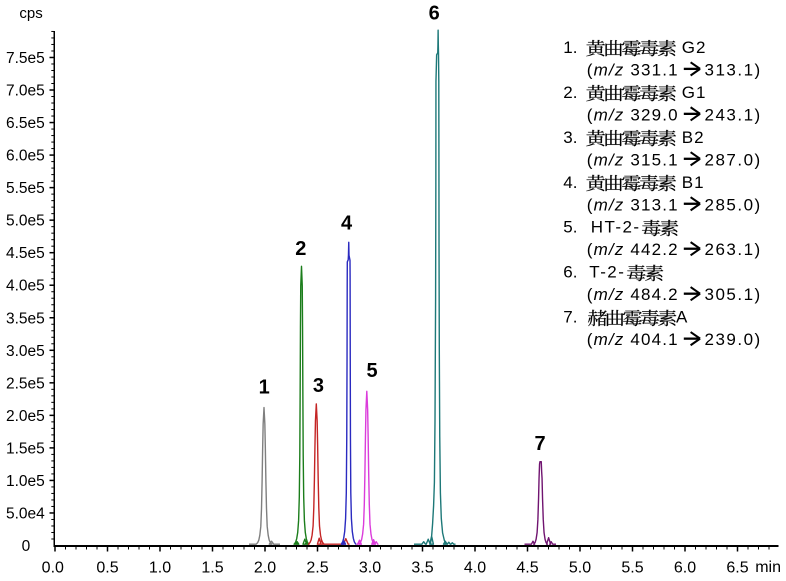 This screenshot has width=786, height=581. What do you see at coordinates (25, 513) in the screenshot?
I see `svg-text: 5.0e4` at bounding box center [25, 513].